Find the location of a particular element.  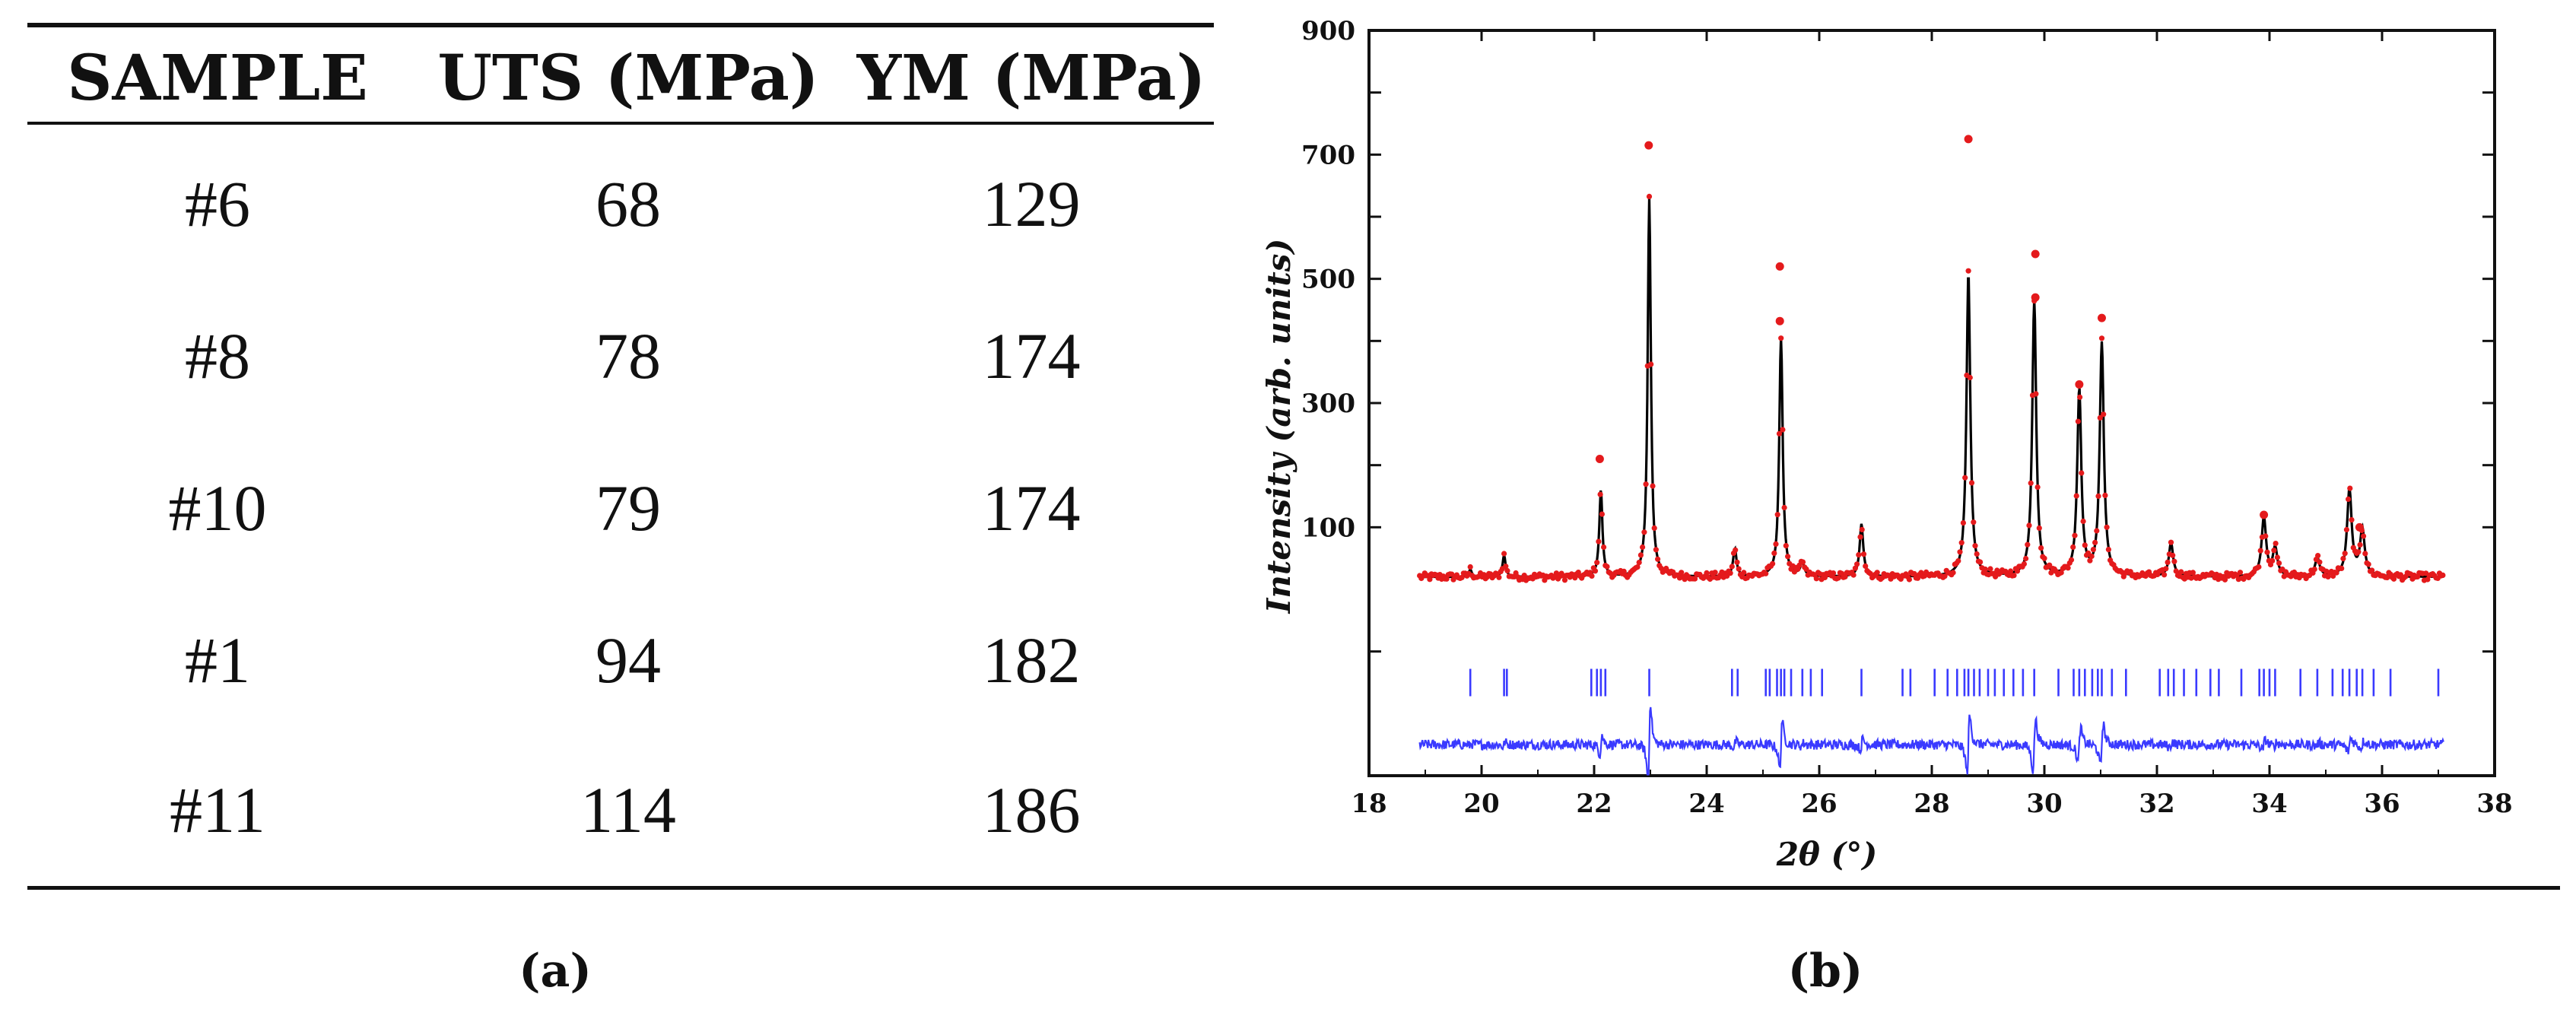

header-uts: UTS (MPa) is located at coordinates (628, 78).